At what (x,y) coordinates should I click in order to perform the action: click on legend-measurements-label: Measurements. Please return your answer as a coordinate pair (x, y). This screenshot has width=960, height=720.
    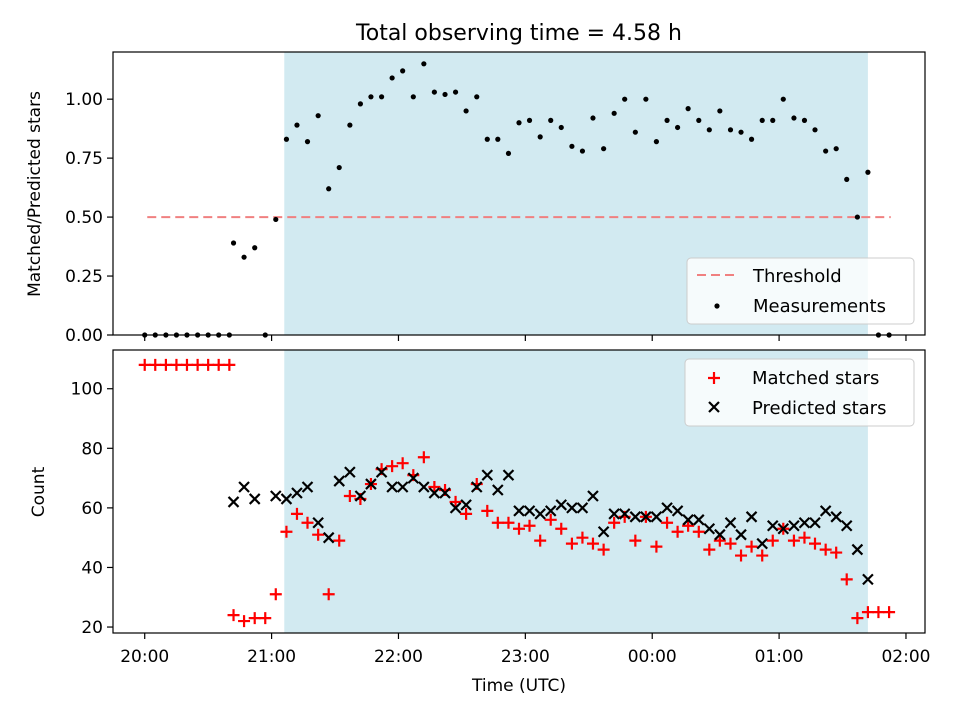
    Looking at the image, I should click on (819, 306).